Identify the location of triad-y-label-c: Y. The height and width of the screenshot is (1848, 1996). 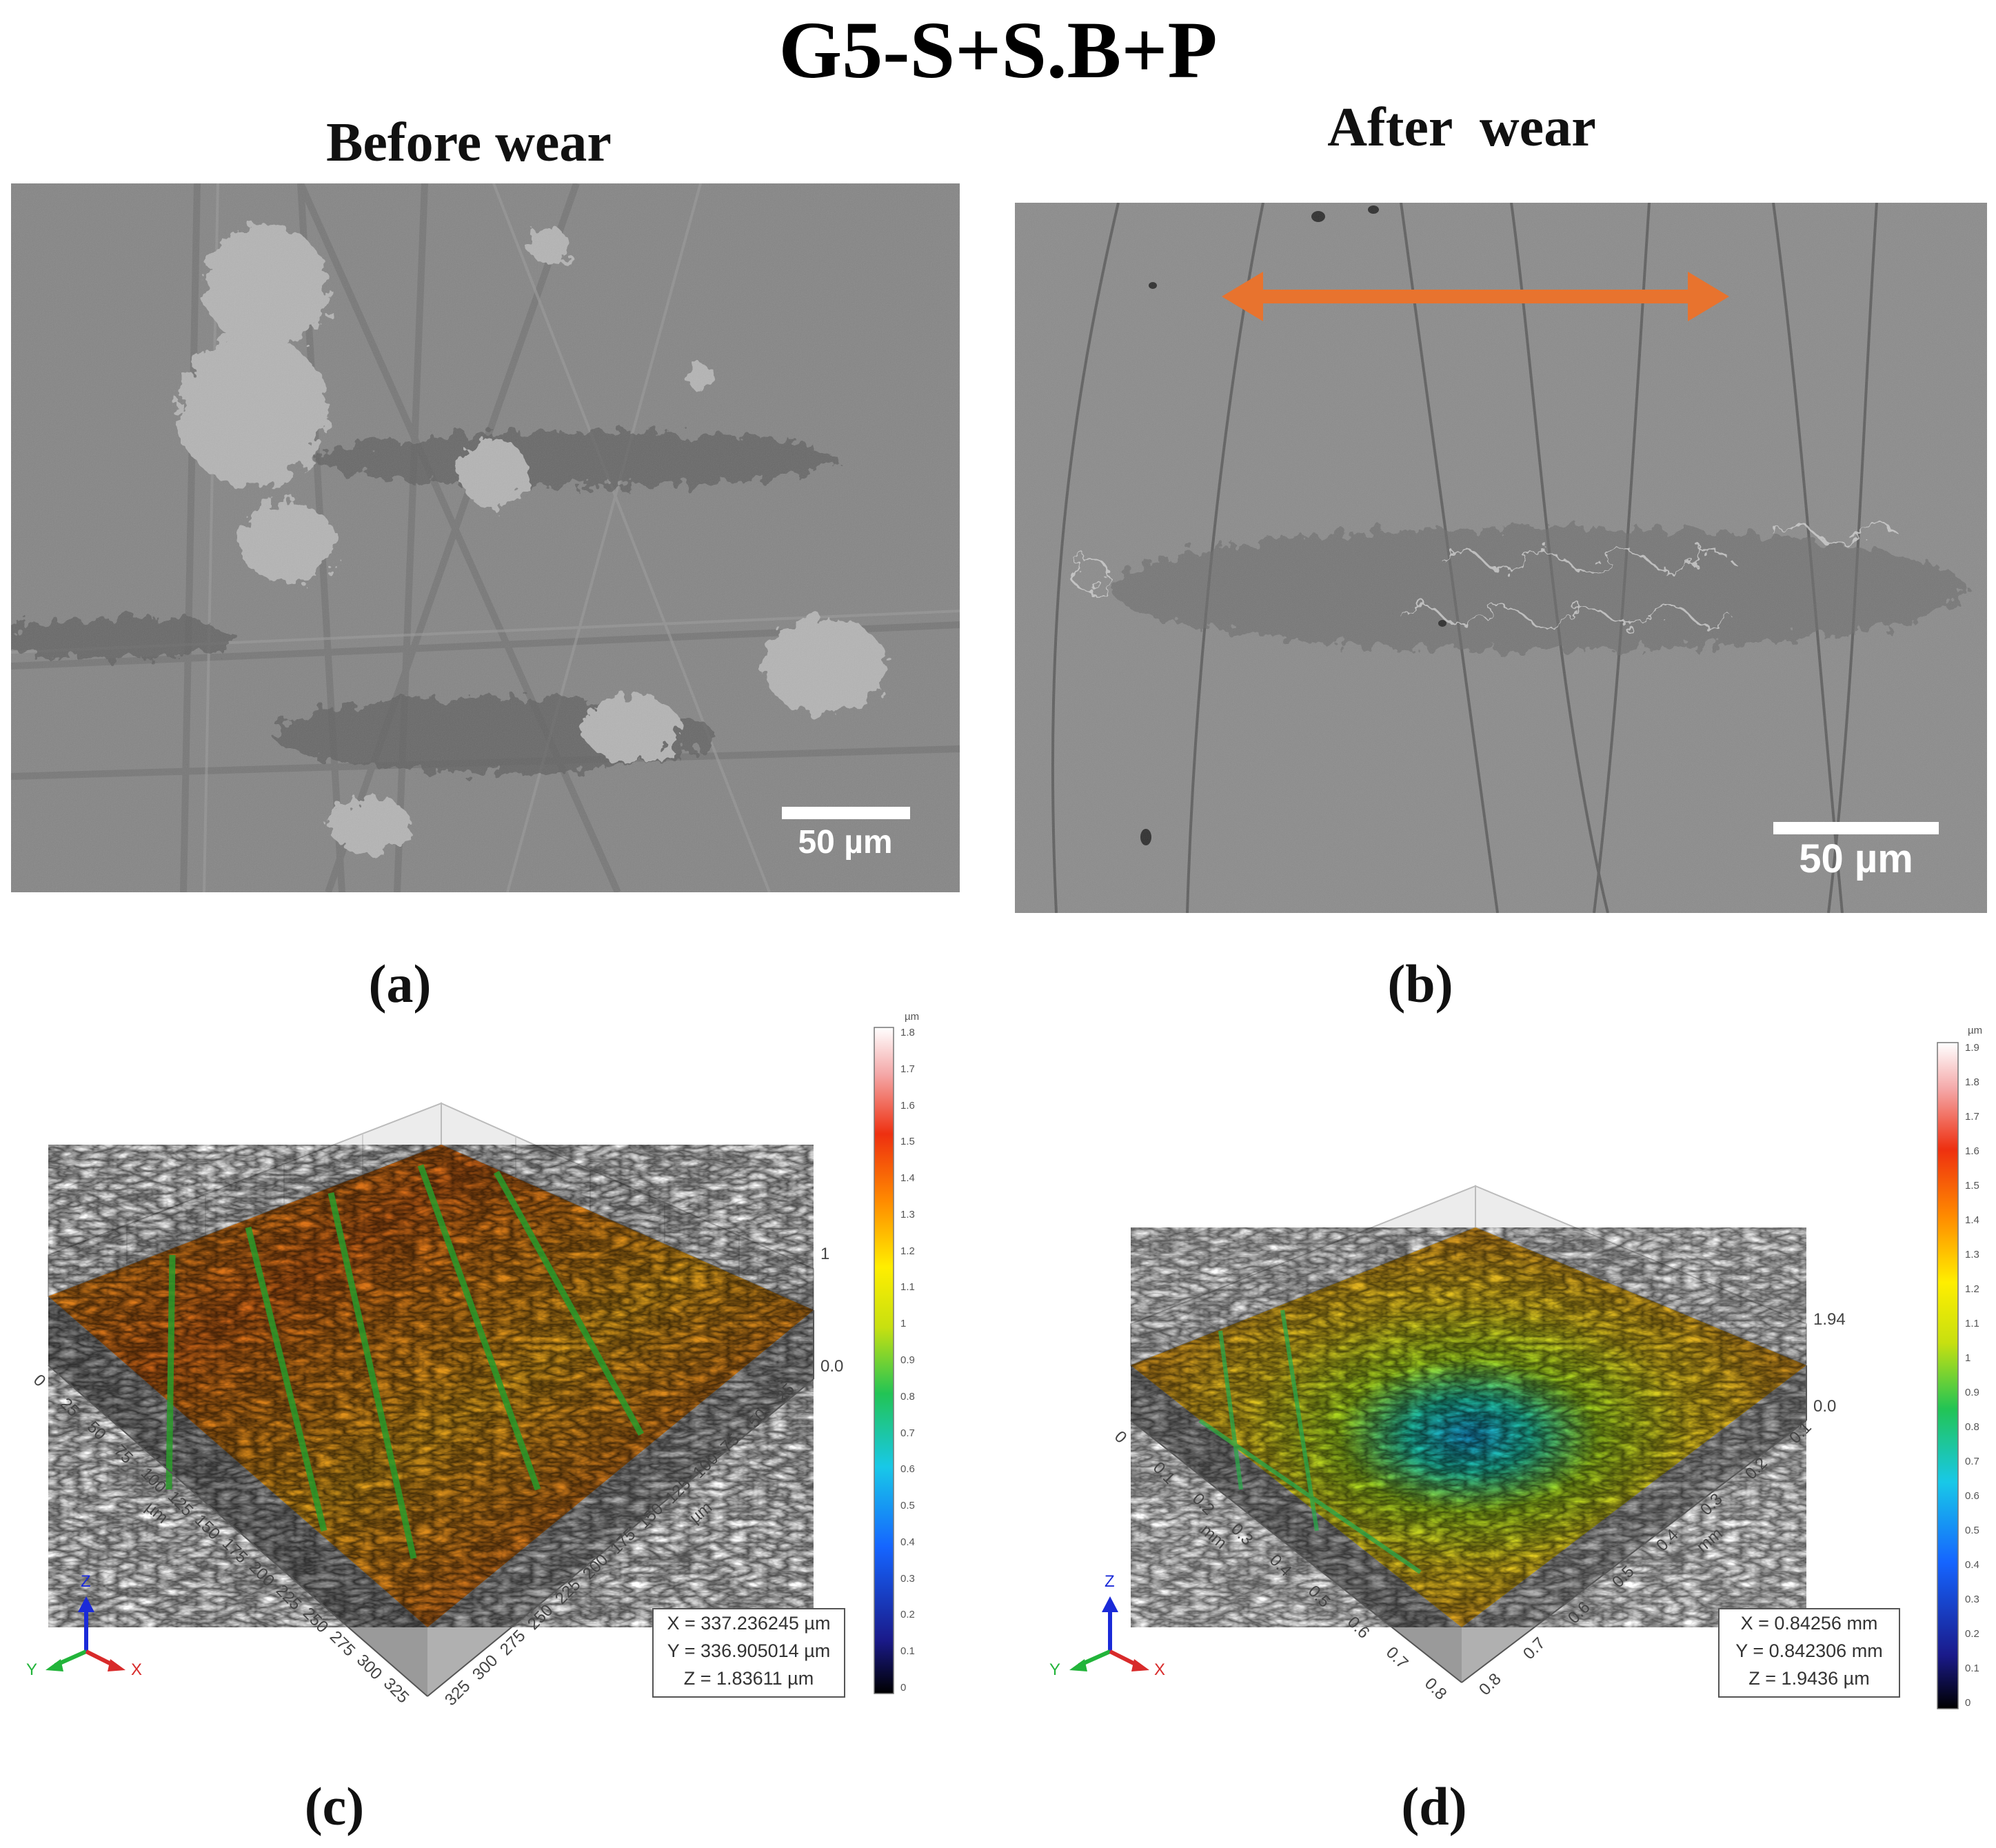
(32, 1670).